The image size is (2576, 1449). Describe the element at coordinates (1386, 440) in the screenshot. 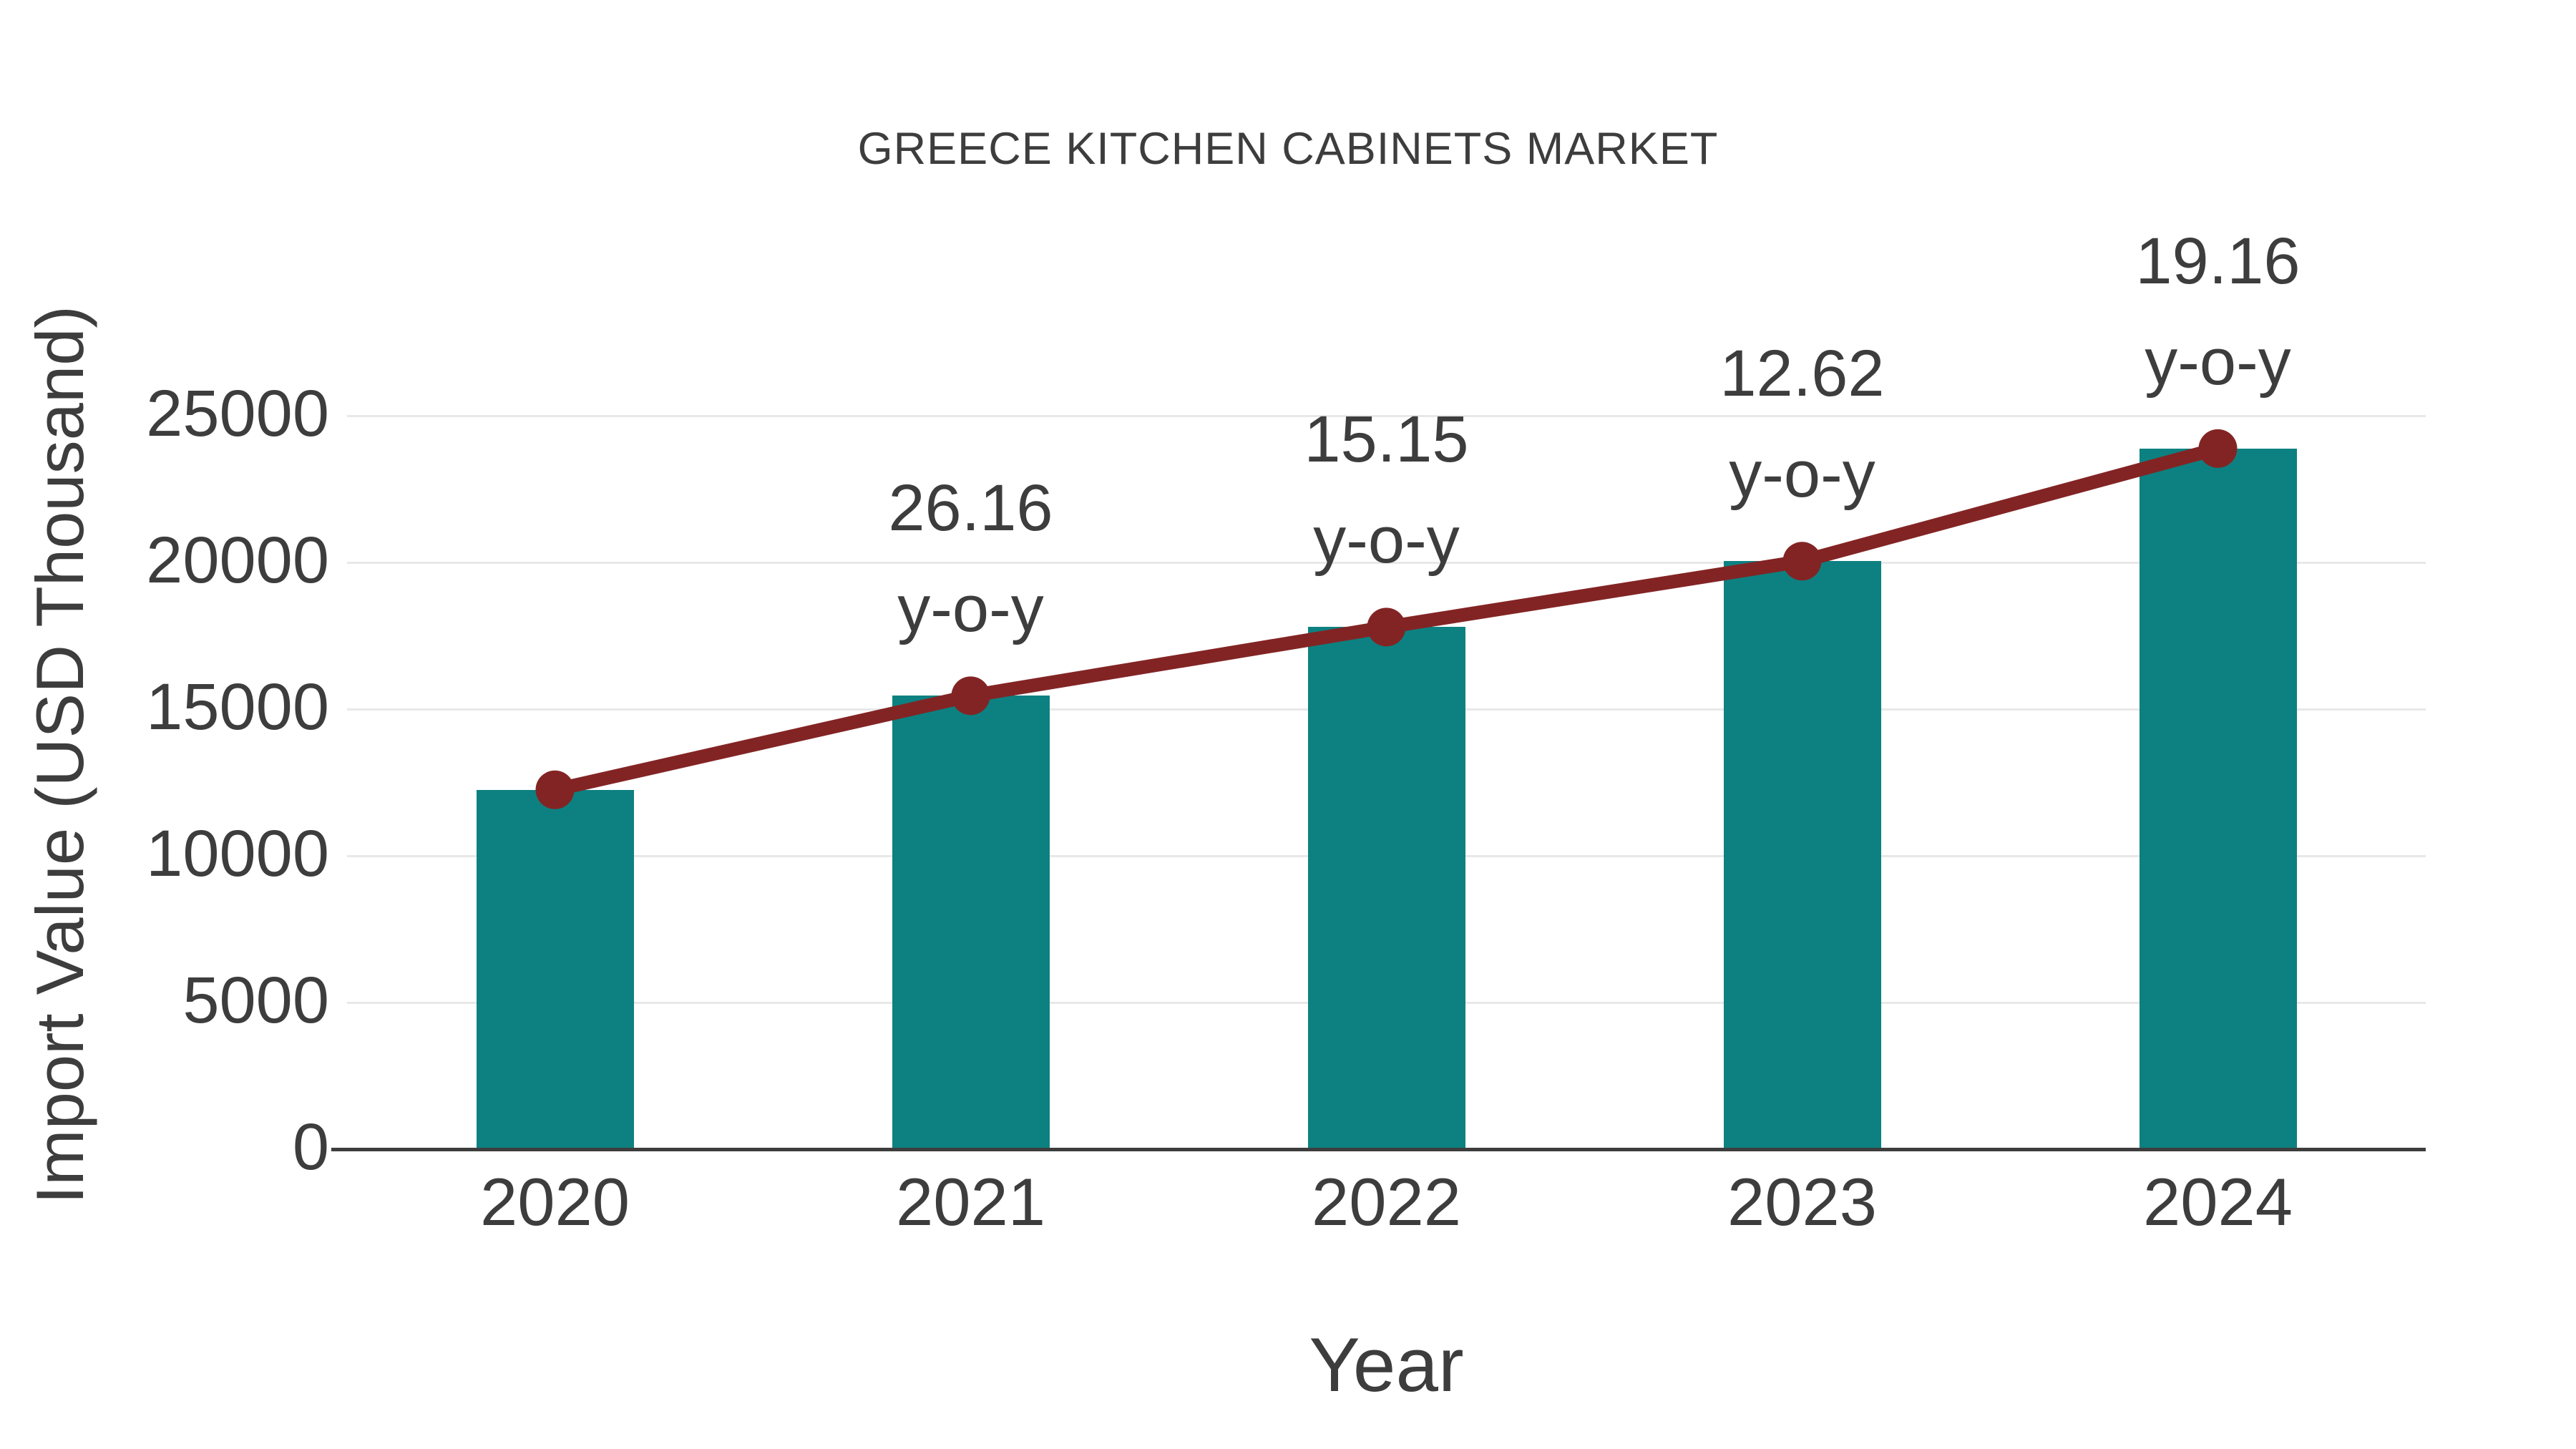

I see `annotation-value: 15.15` at that location.